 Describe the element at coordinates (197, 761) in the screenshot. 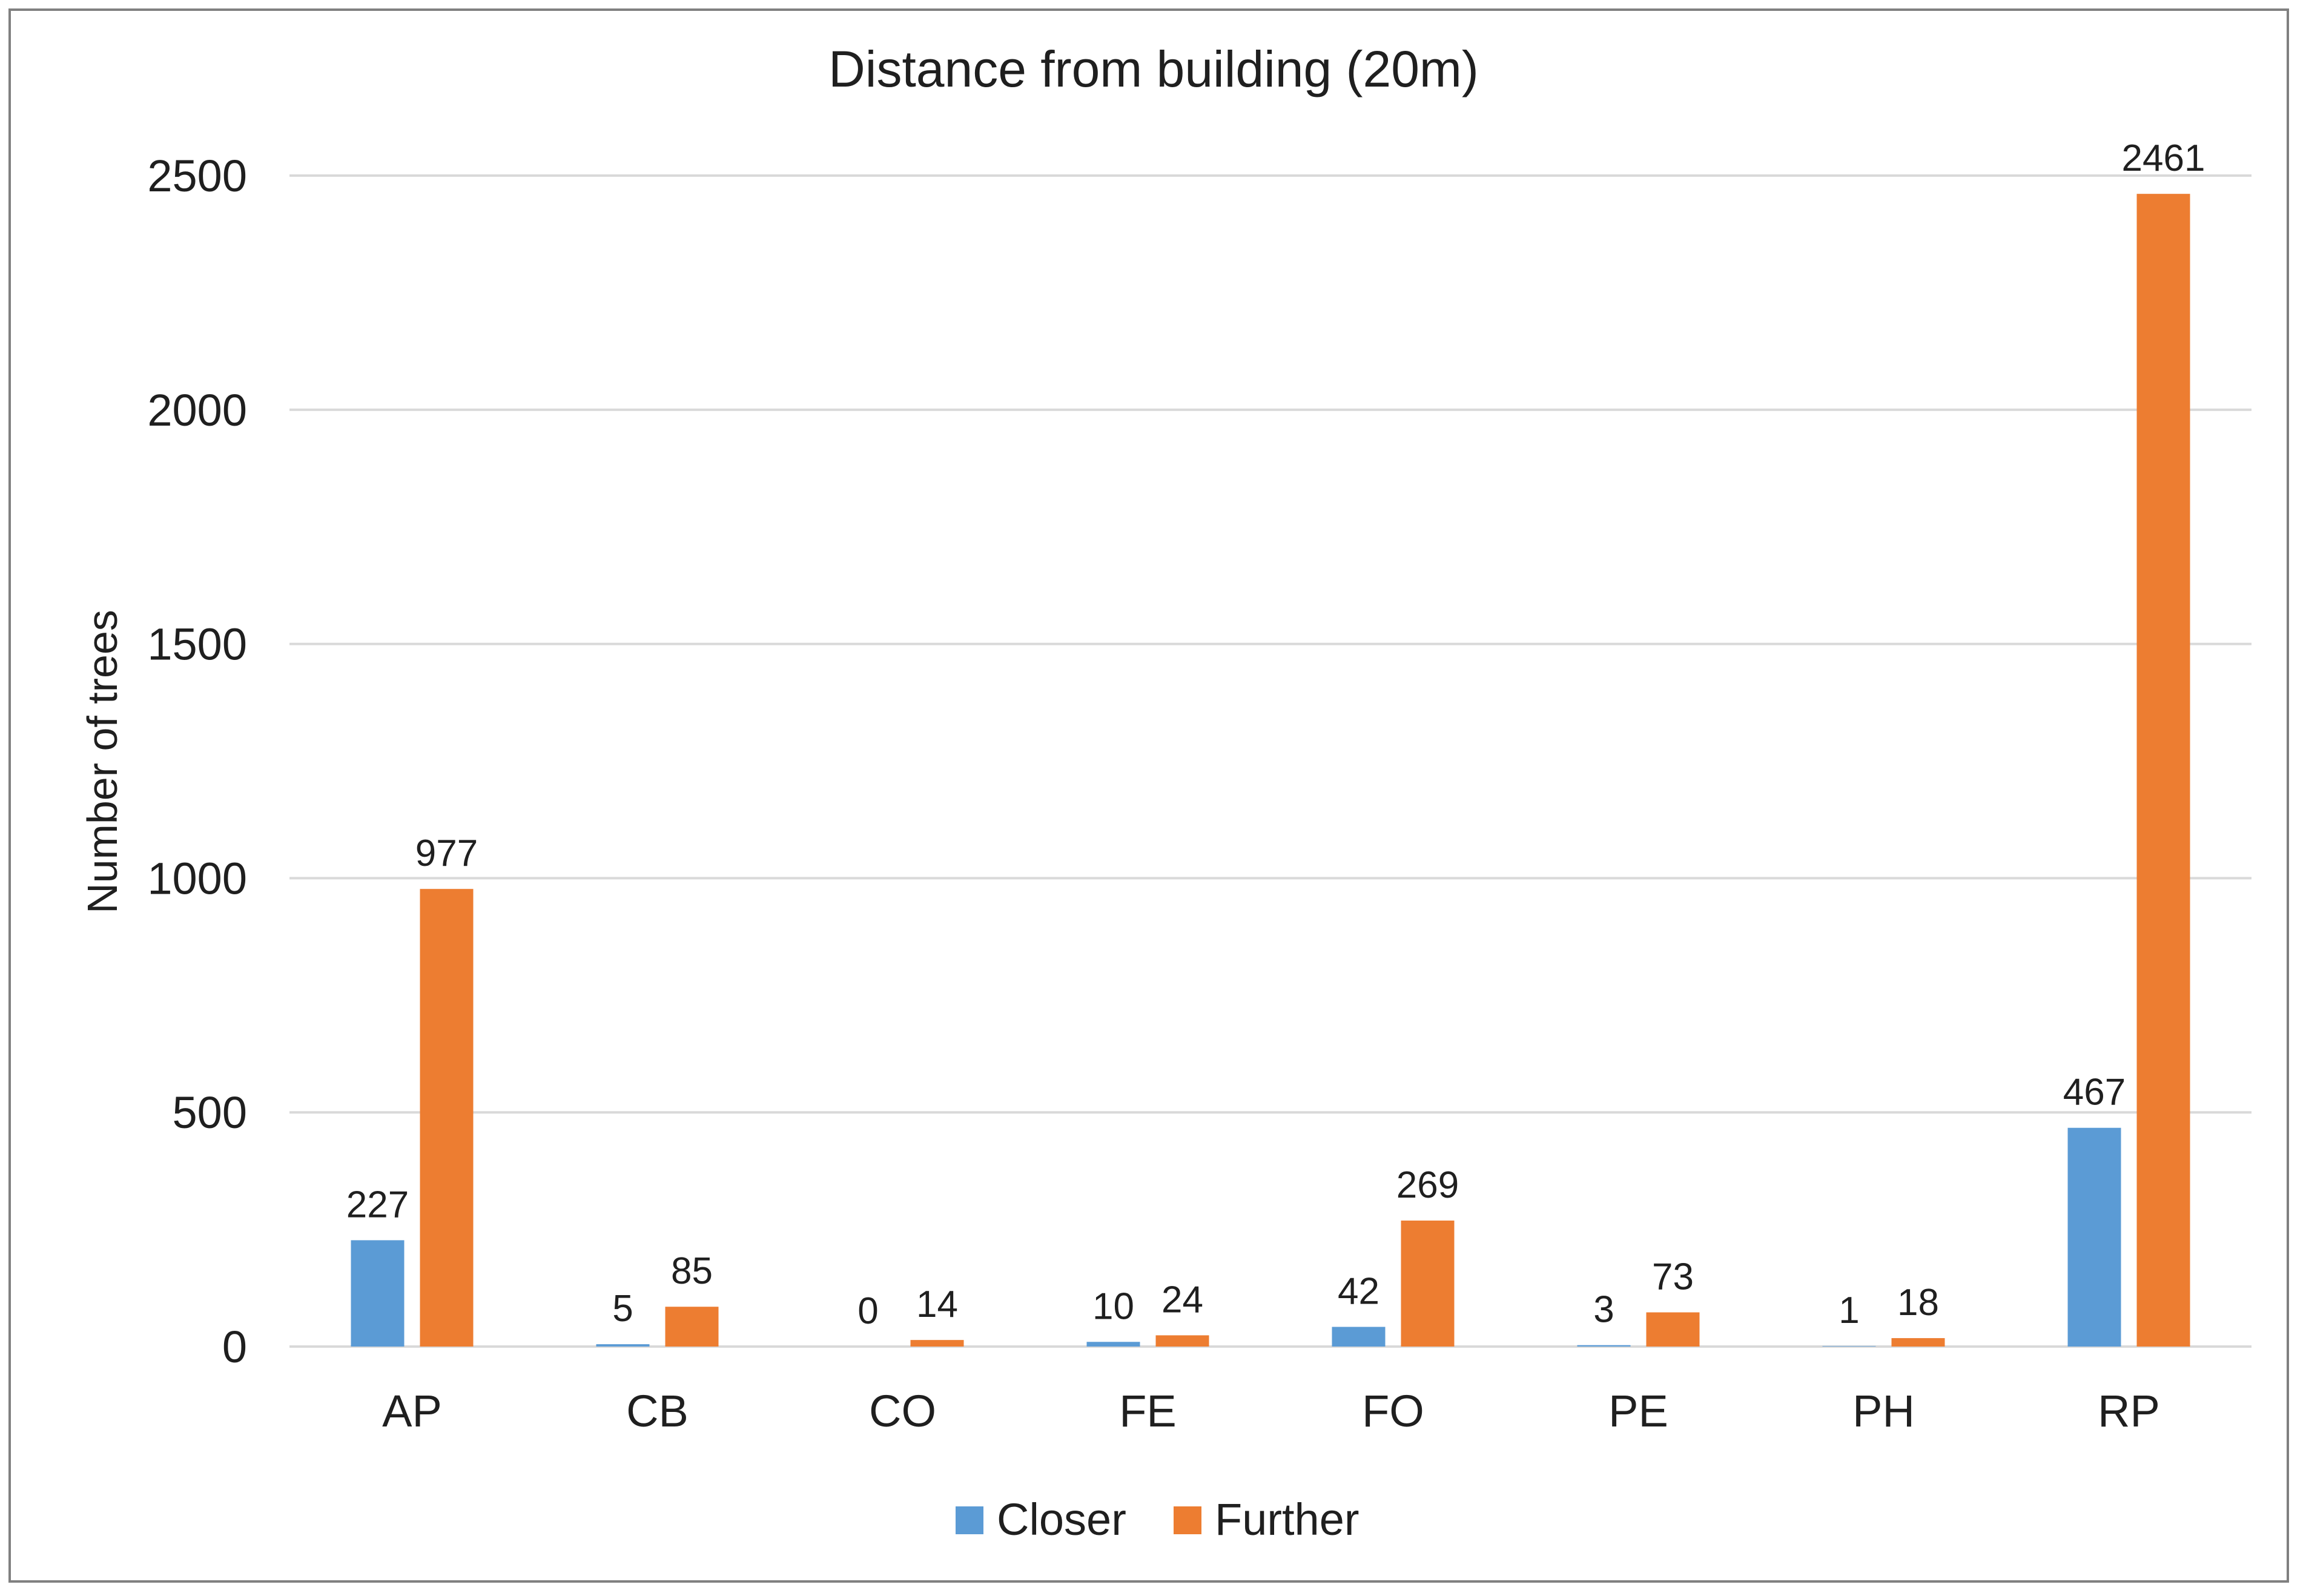

I see `y-axis-ticks: 0 500 1000 1500 2000 2500` at that location.